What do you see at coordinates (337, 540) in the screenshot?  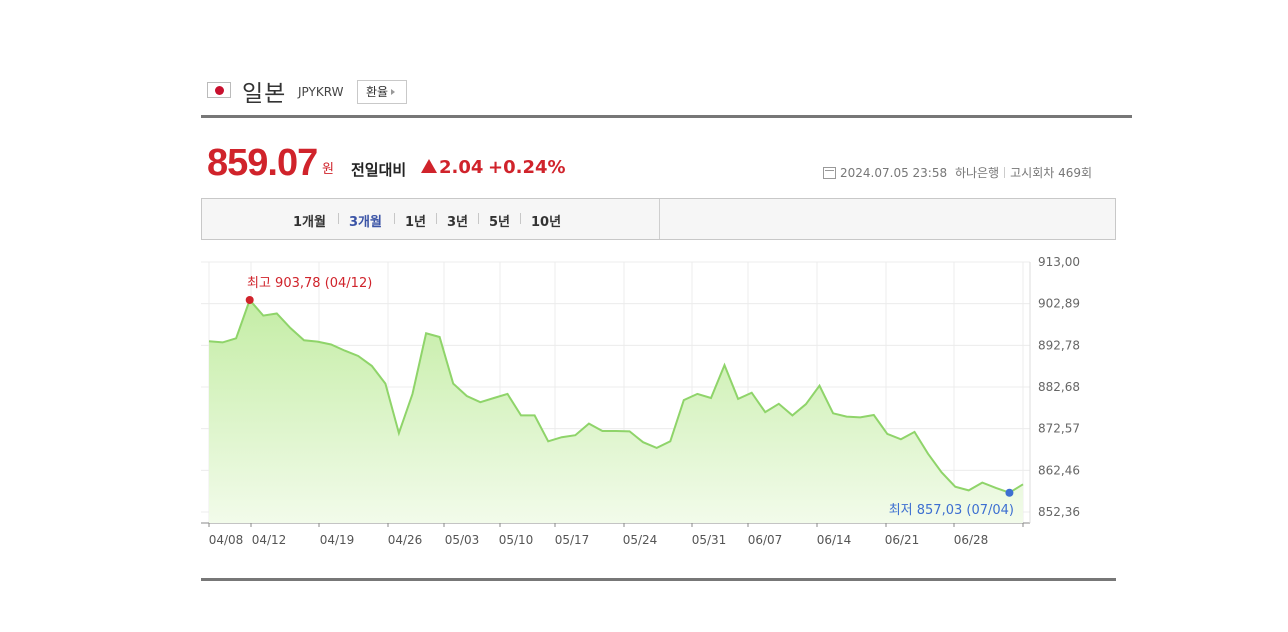 I see `x-tick-label: 04/19` at bounding box center [337, 540].